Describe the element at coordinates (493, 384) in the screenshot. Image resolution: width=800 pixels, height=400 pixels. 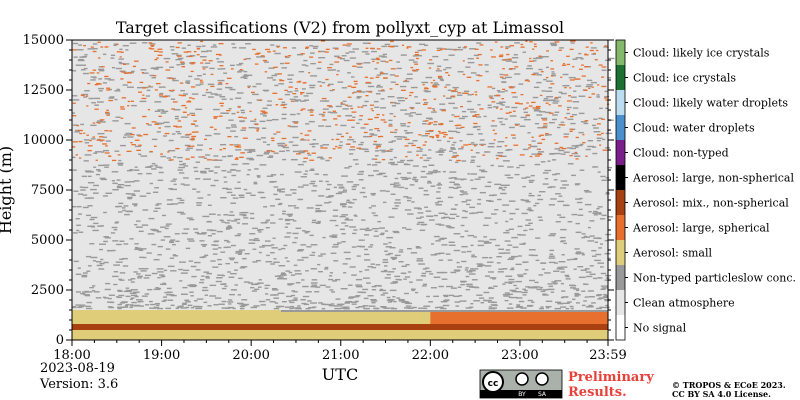
I see `cc-text: cc` at that location.